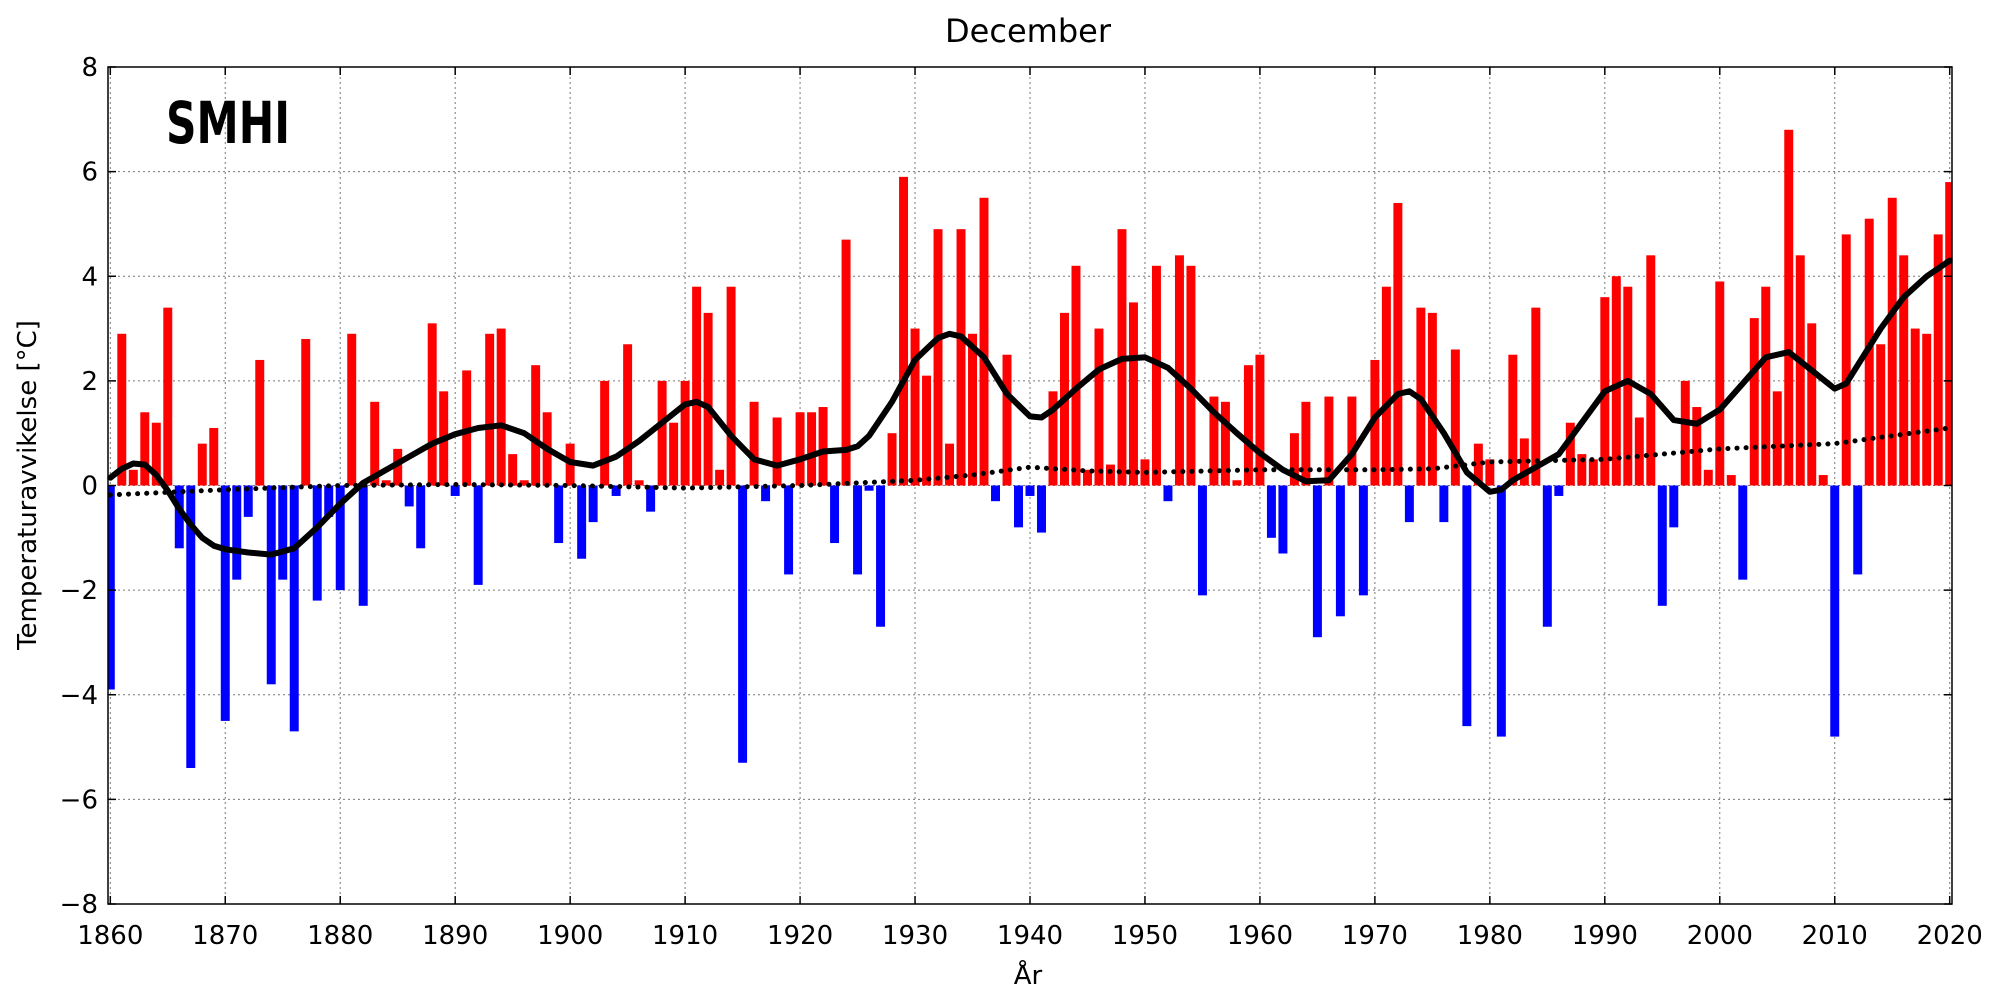 The image size is (2000, 1000). Describe the element at coordinates (1846, 360) in the screenshot. I see `bar-2011` at that location.